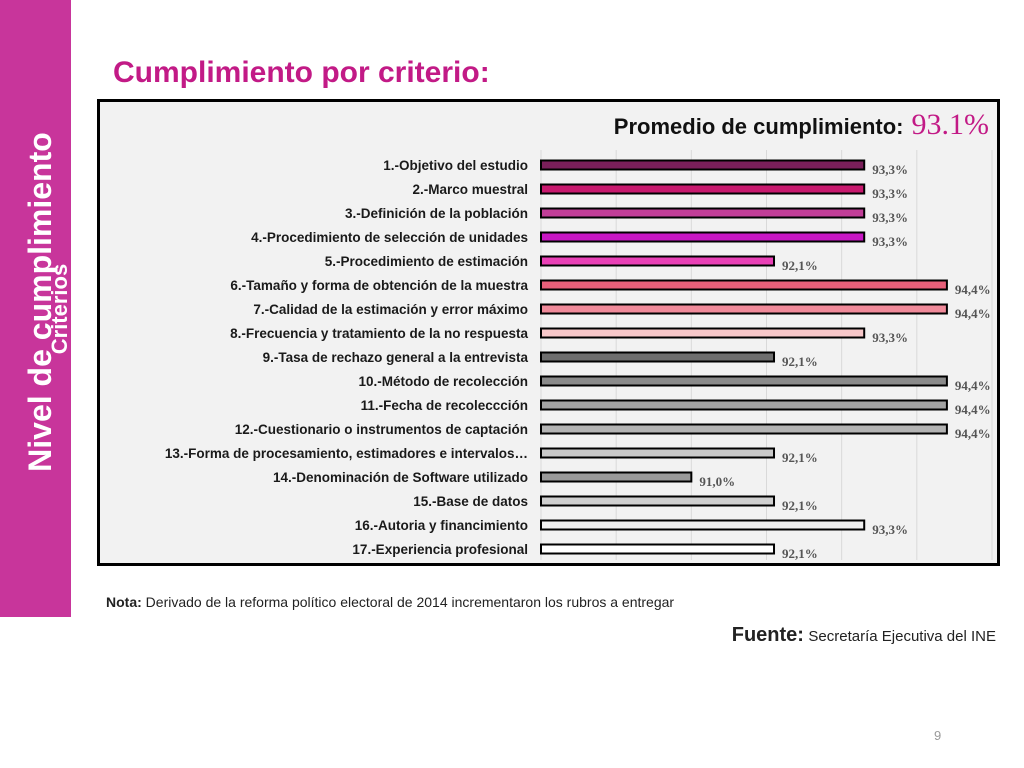 The width and height of the screenshot is (1024, 768). I want to click on source-label: Fuente:, so click(767, 635).